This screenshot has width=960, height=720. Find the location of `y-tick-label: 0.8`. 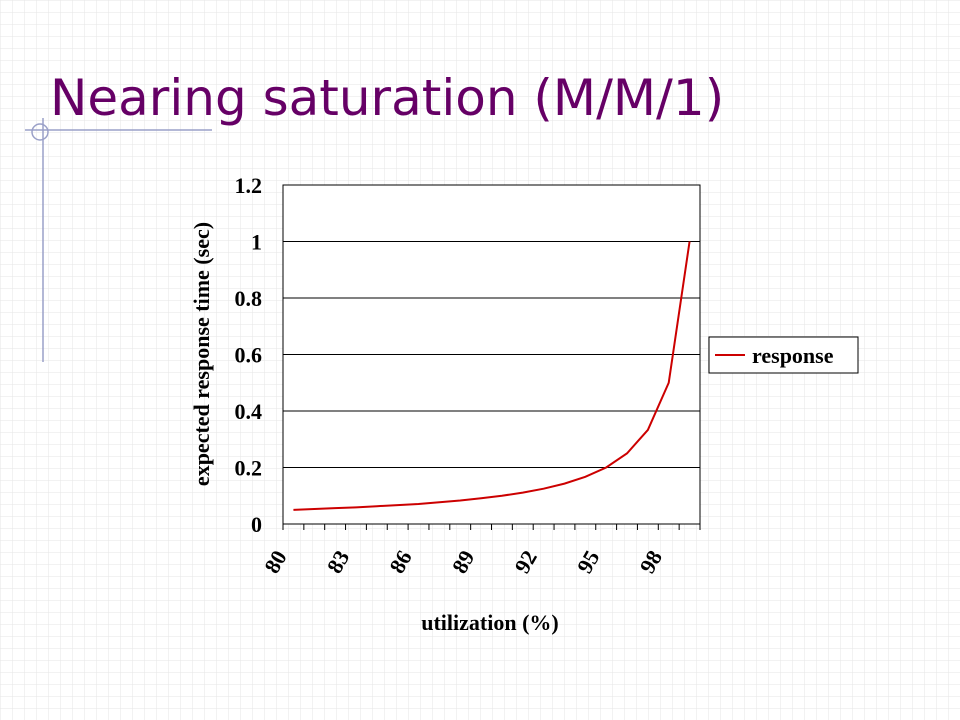

y-tick-label: 0.8 is located at coordinates (249, 298).